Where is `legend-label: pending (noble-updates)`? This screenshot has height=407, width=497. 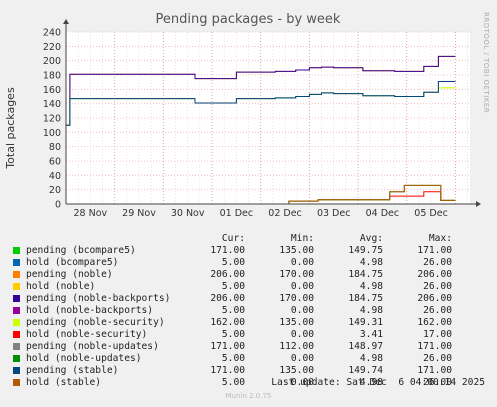 legend-label: pending (noble-updates) is located at coordinates (92, 346).